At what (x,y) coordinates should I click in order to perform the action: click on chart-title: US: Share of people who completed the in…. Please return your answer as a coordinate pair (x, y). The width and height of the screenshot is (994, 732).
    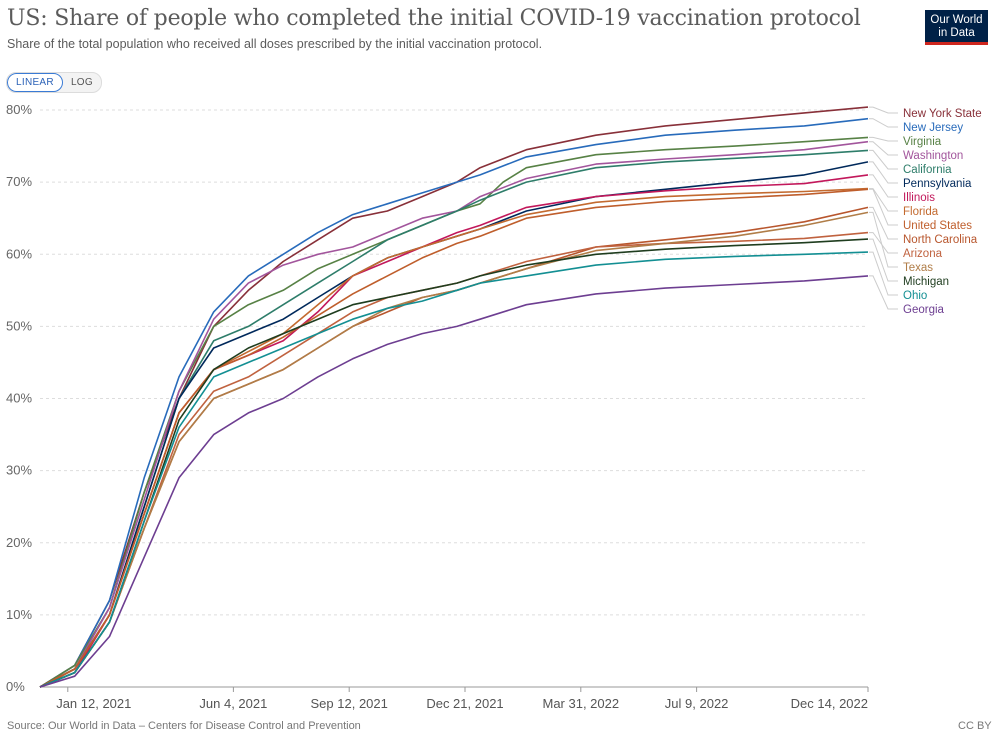
    Looking at the image, I should click on (434, 18).